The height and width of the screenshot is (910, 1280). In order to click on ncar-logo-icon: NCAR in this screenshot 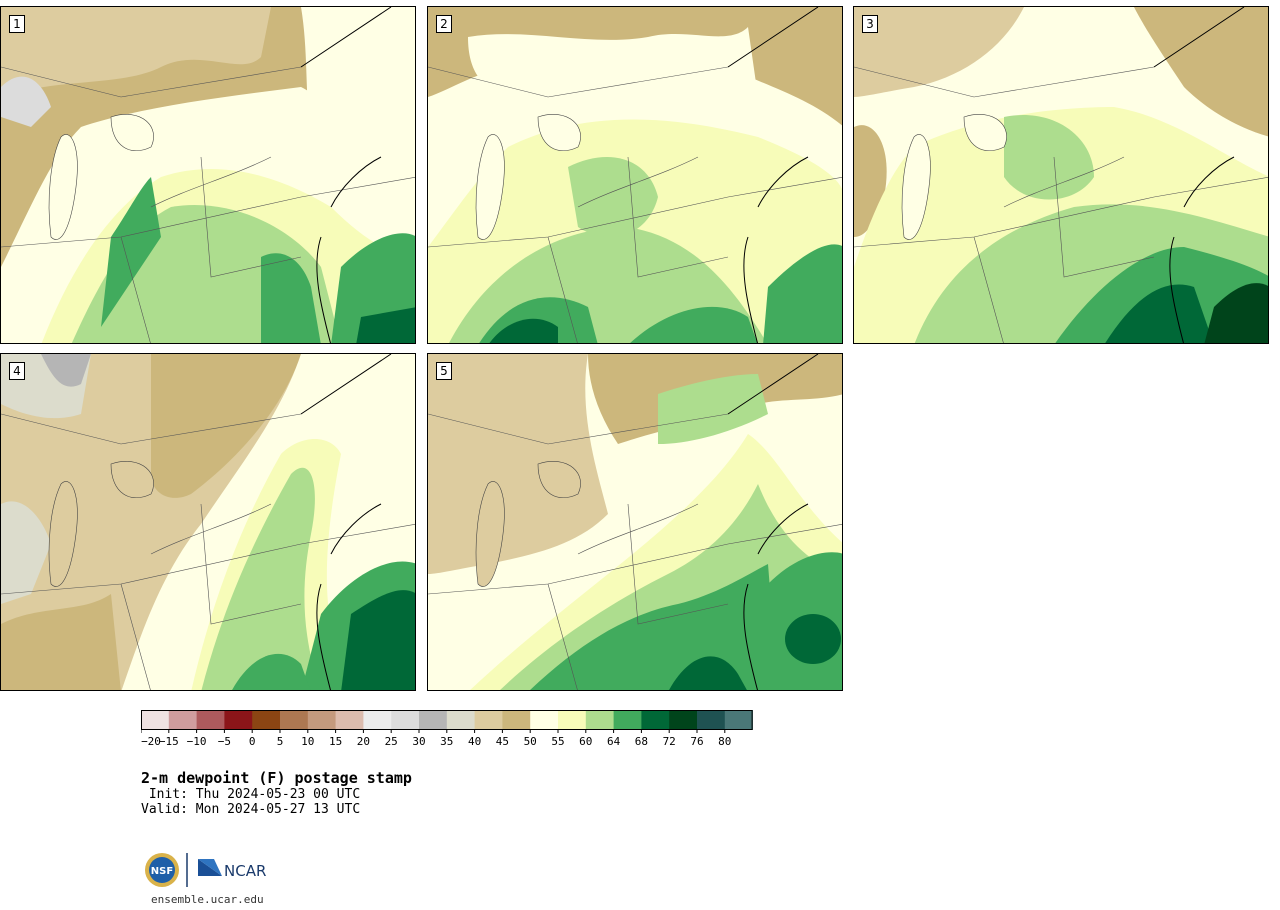, I will do `click(232, 869)`.